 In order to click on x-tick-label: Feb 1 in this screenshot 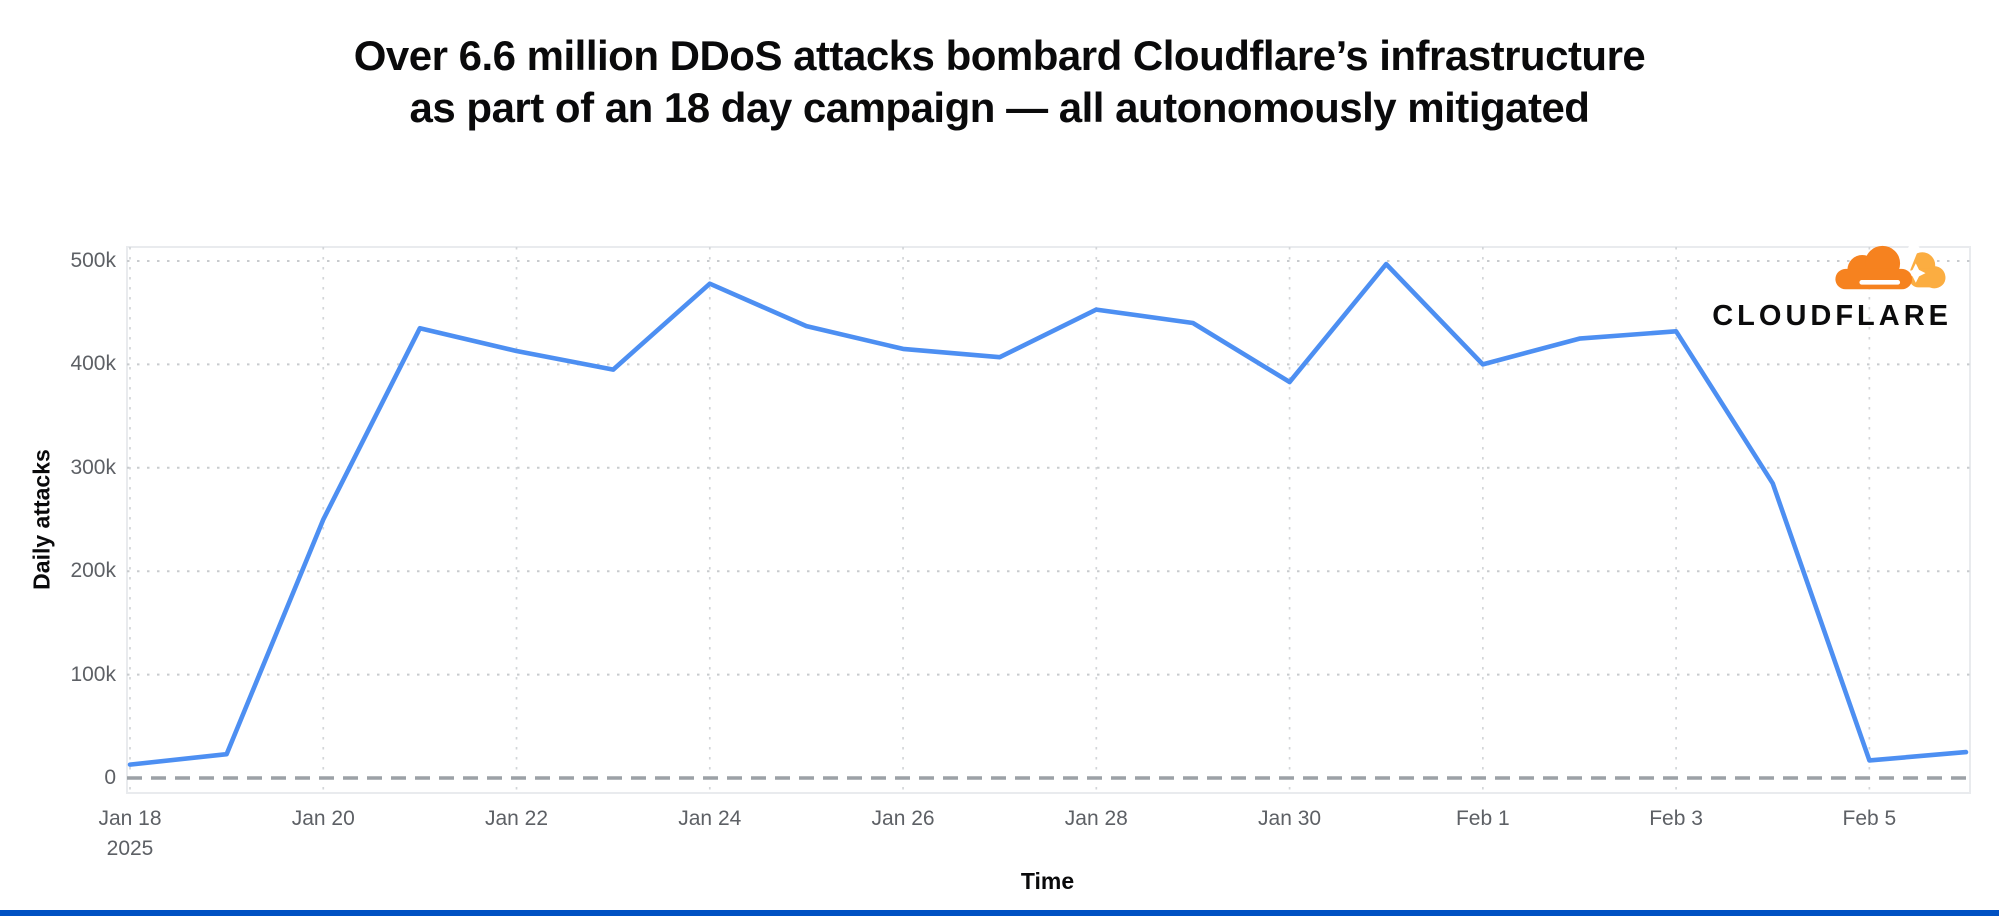, I will do `click(1482, 818)`.